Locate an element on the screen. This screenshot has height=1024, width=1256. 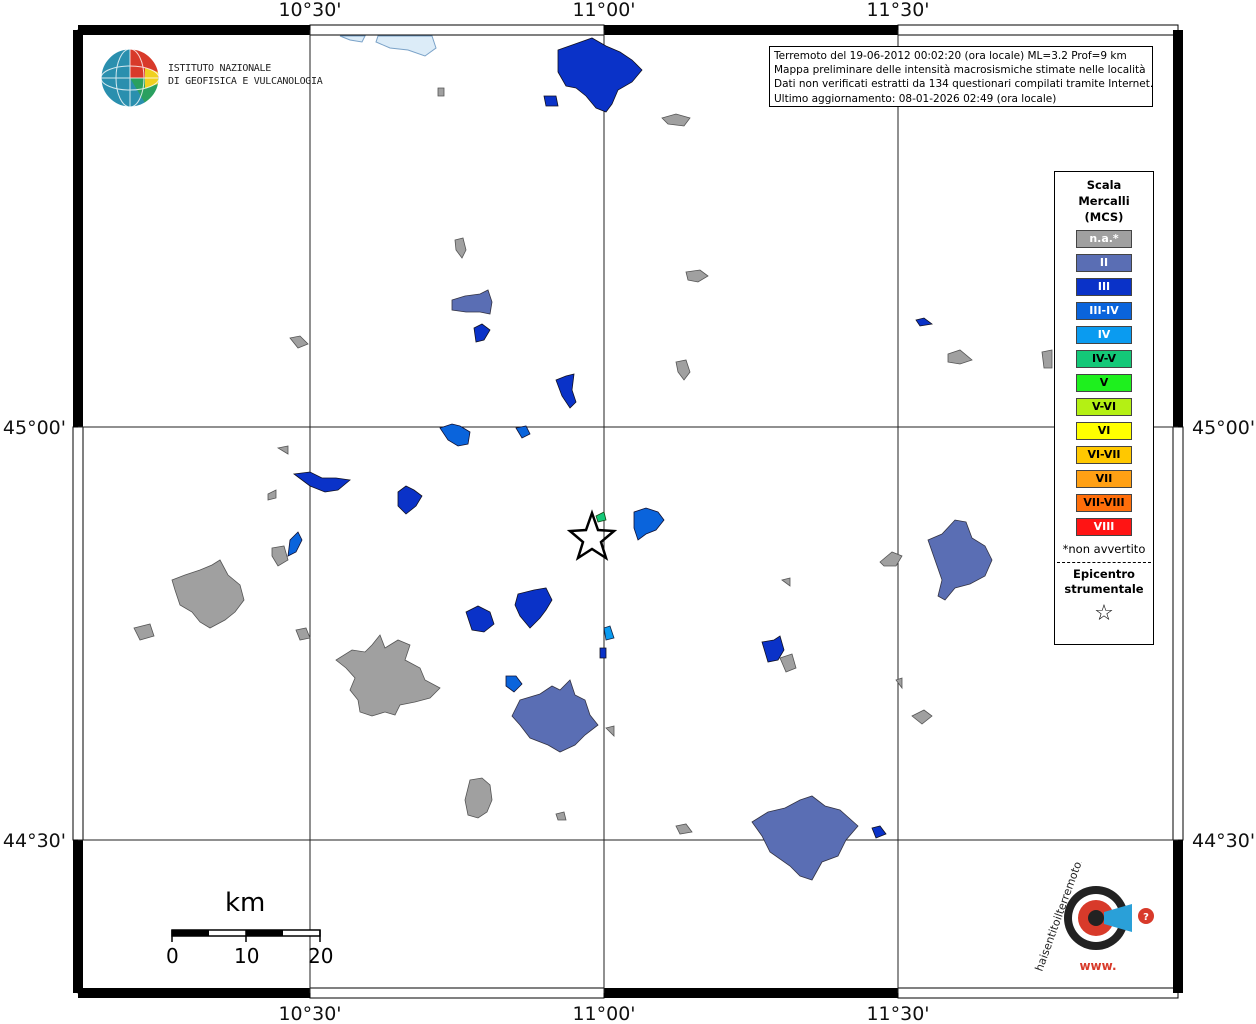
scale-title: km is located at coordinates (245, 903).